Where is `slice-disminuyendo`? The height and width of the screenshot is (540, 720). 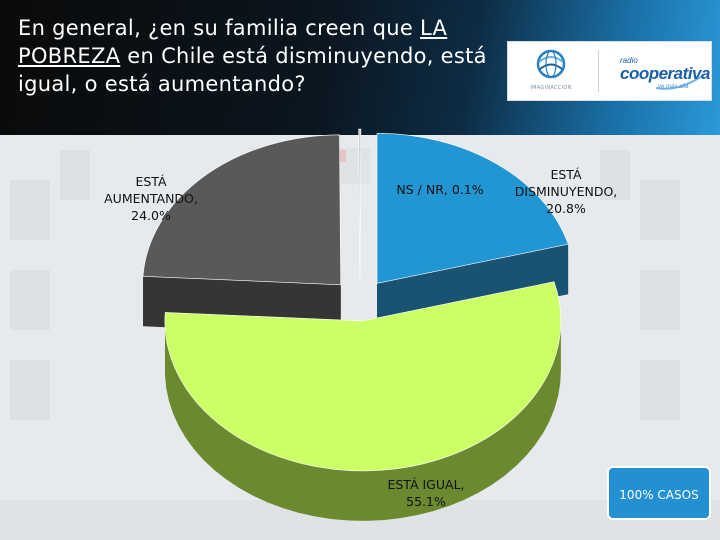
slice-disminuyendo is located at coordinates (472, 208).